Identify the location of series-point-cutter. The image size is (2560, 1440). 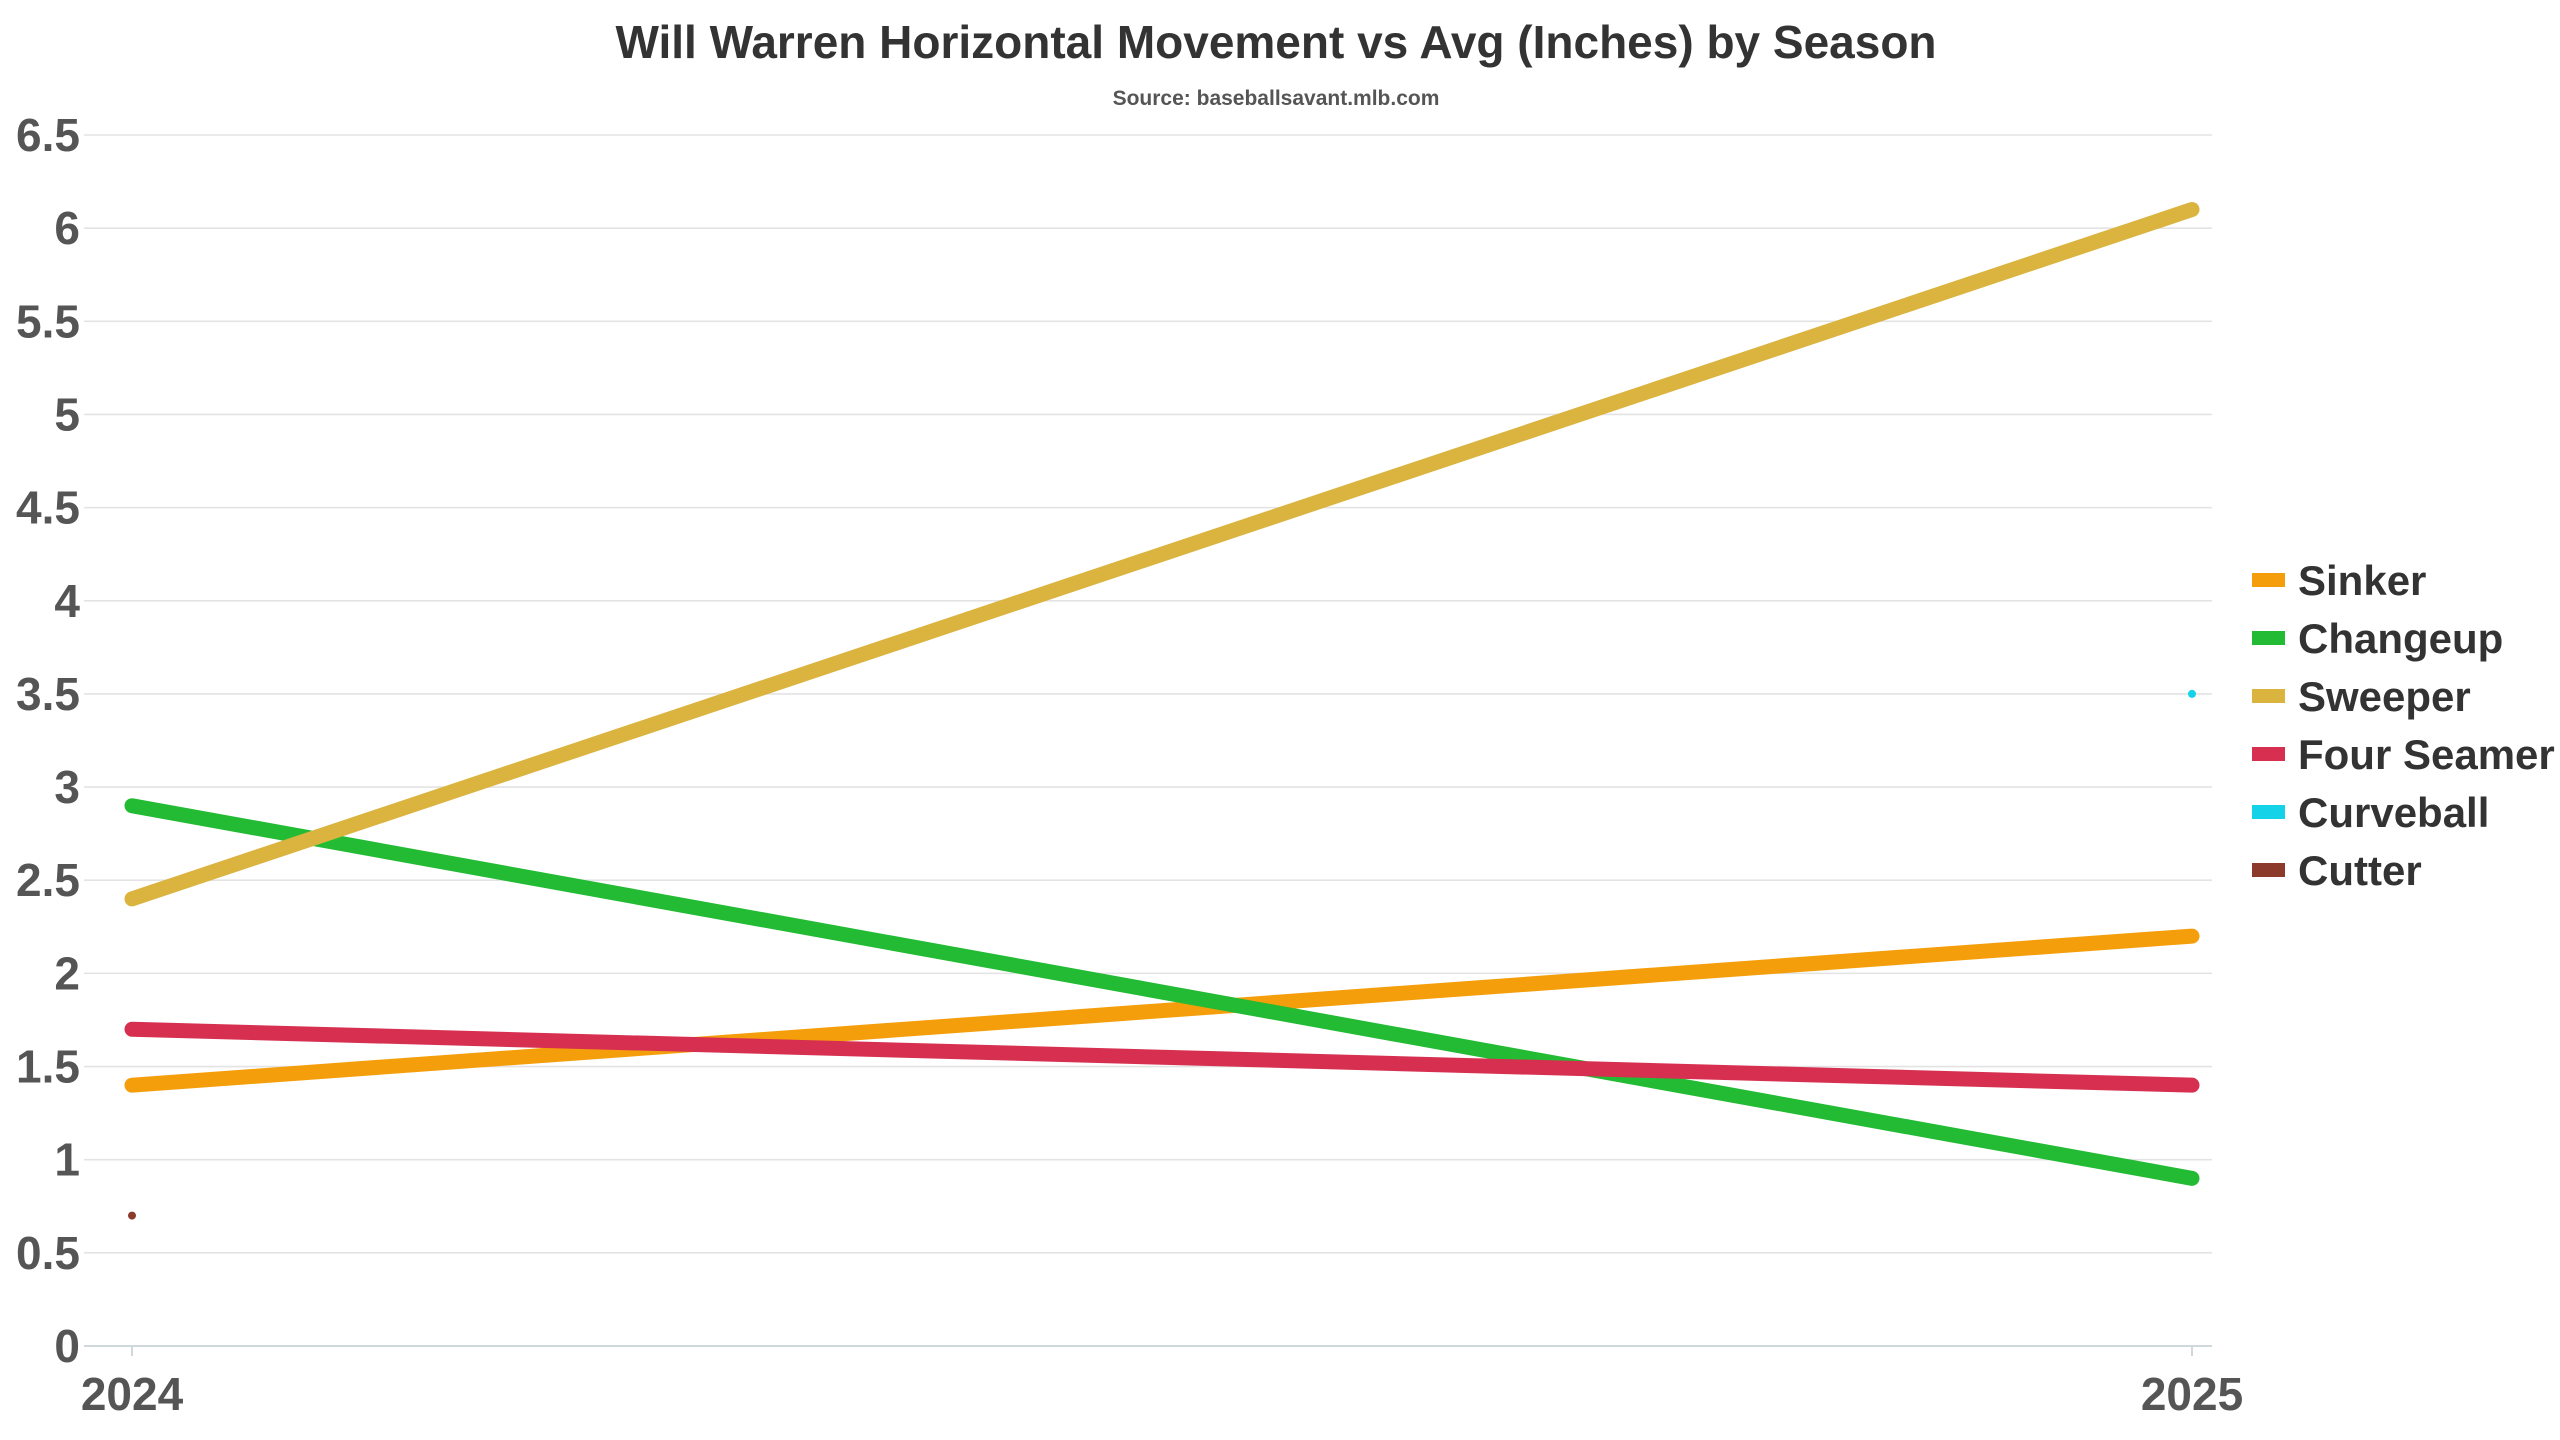
(132, 1215).